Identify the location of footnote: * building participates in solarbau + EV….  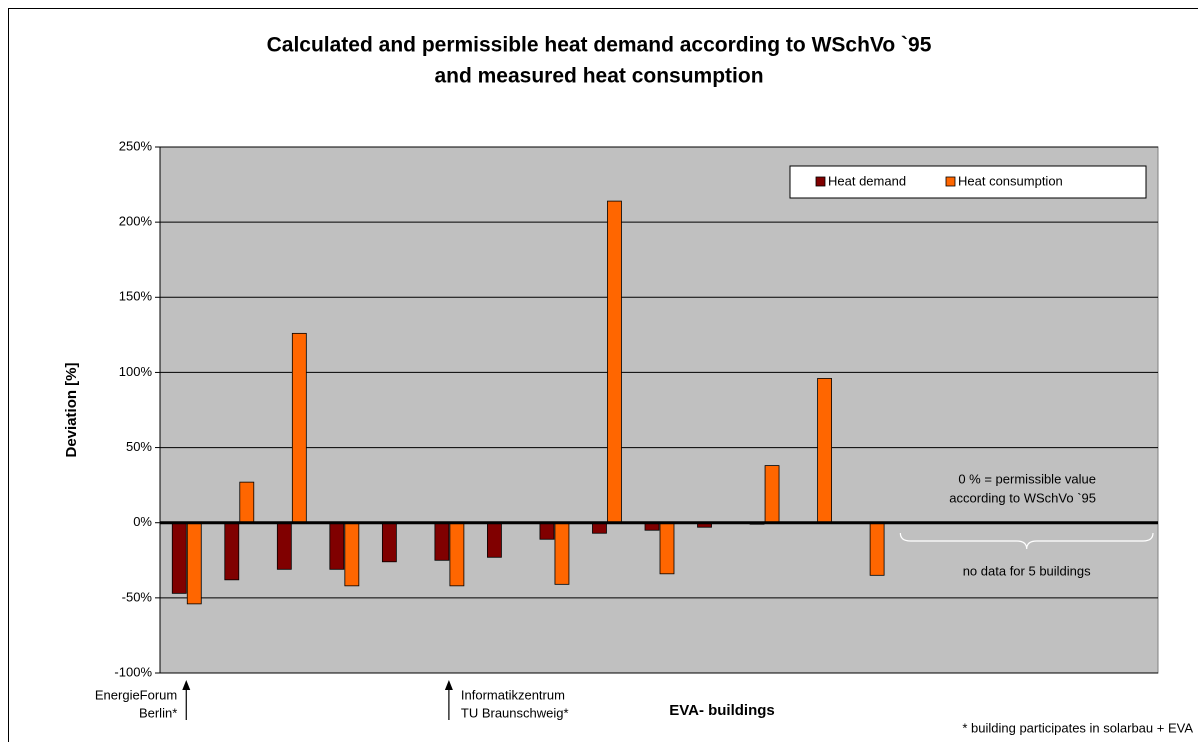
(1077, 727).